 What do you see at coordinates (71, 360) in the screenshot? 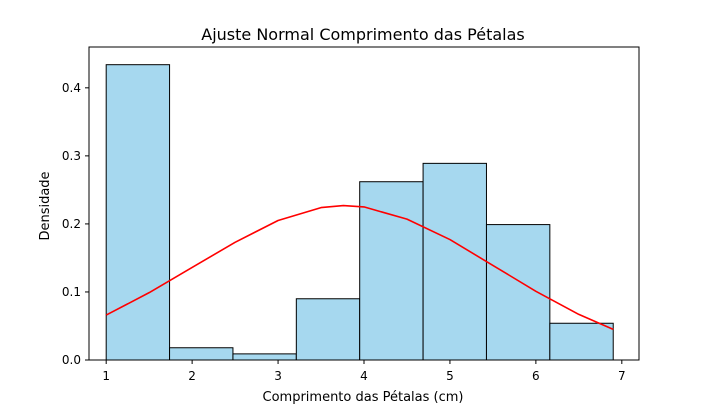
I see `y-tick-label: 0.0` at bounding box center [71, 360].